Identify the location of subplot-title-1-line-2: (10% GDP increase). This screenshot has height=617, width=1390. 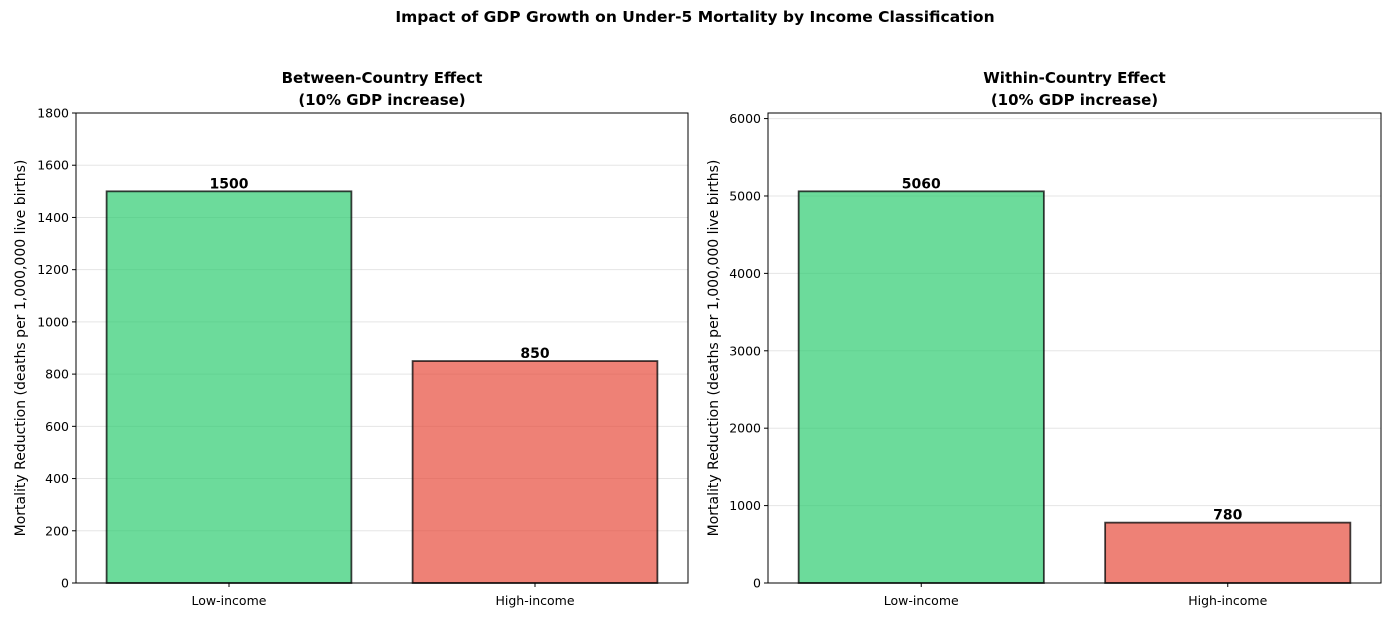
(1074, 100).